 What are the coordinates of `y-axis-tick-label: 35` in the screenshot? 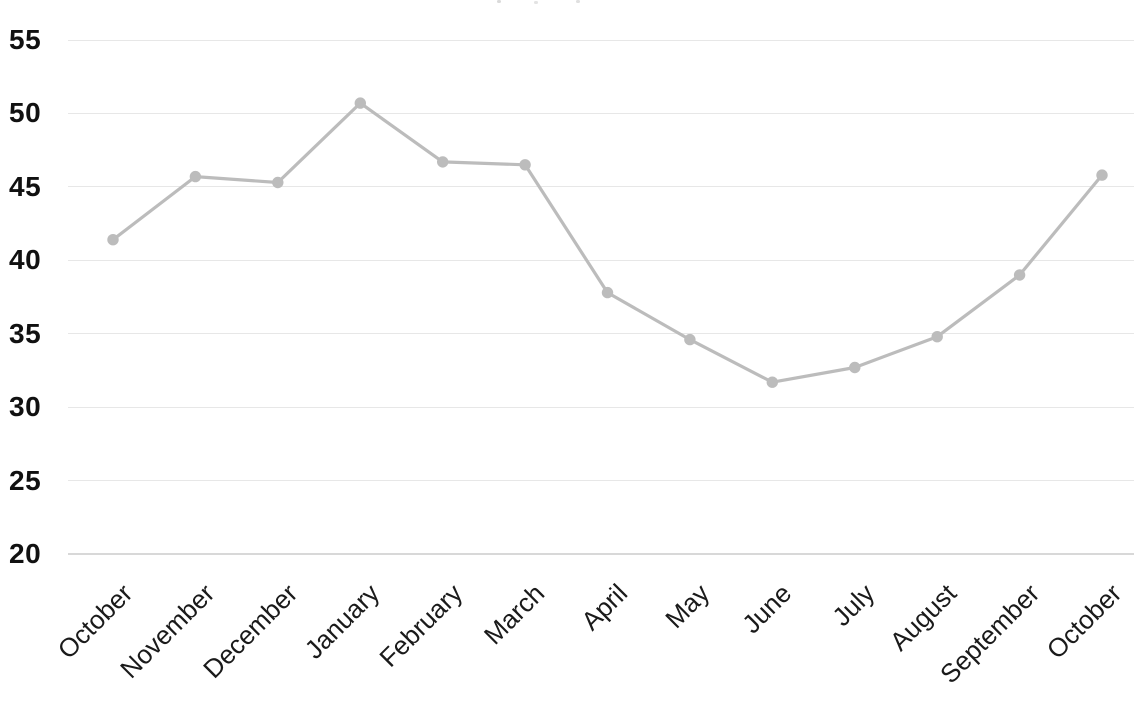 It's located at (25, 333).